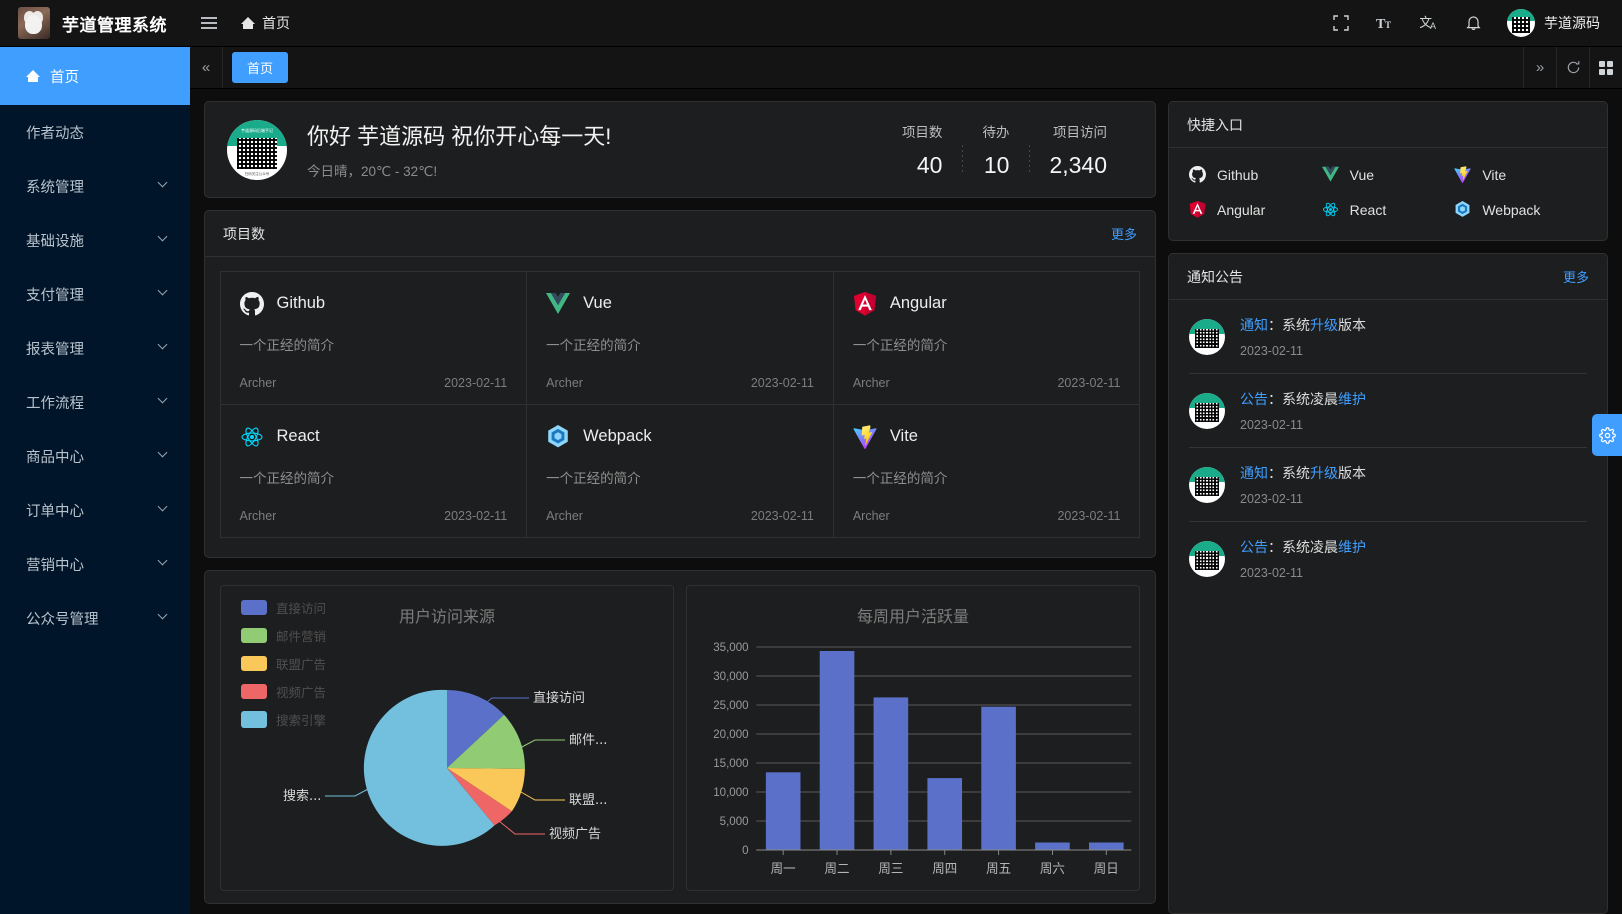  I want to click on fullscreen-icon, so click(1341, 23).